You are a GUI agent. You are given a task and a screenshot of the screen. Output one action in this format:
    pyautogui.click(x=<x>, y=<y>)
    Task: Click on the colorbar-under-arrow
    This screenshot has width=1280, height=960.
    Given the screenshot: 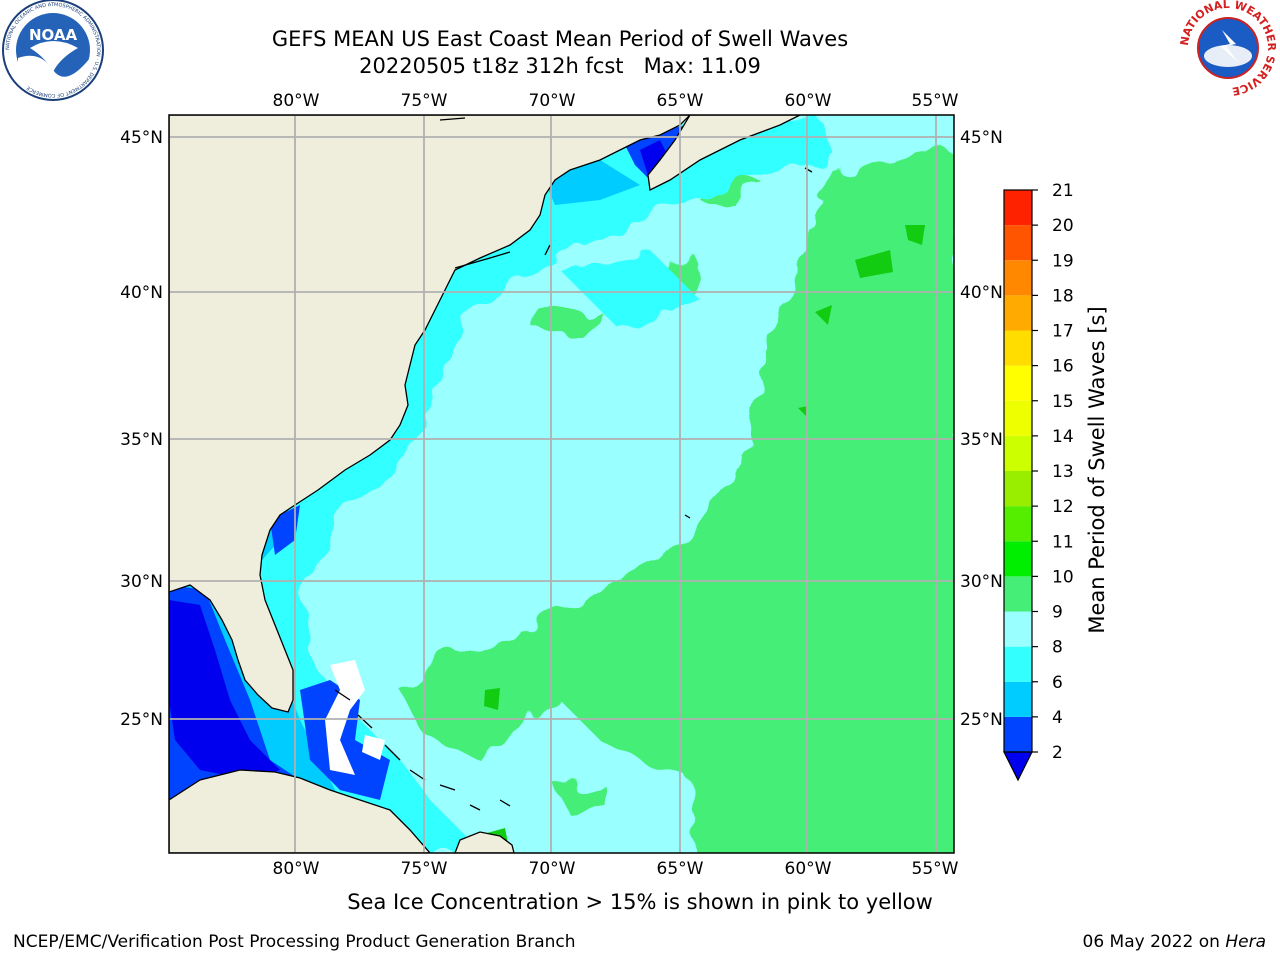 What is the action you would take?
    pyautogui.click(x=1018, y=766)
    